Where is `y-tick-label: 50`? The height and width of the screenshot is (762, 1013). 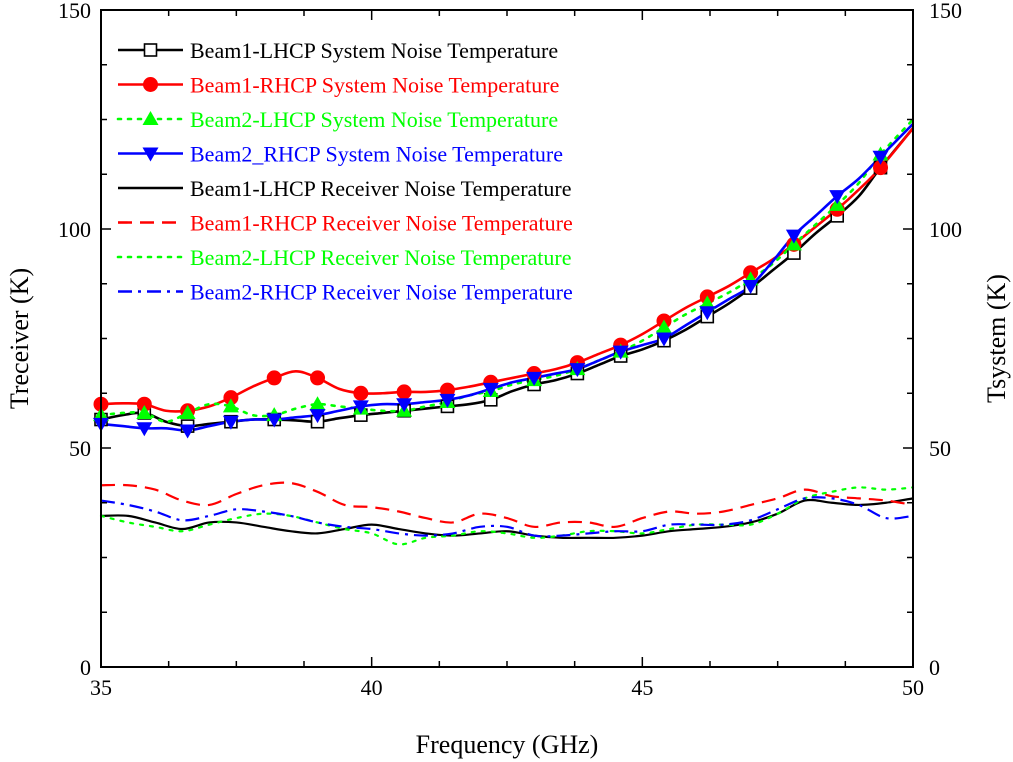
y-tick-label: 50 is located at coordinates (80, 448).